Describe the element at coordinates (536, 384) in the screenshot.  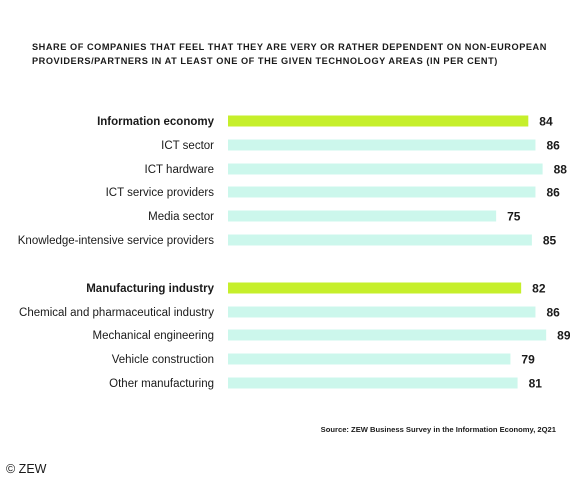
I see `value-label: 81` at that location.